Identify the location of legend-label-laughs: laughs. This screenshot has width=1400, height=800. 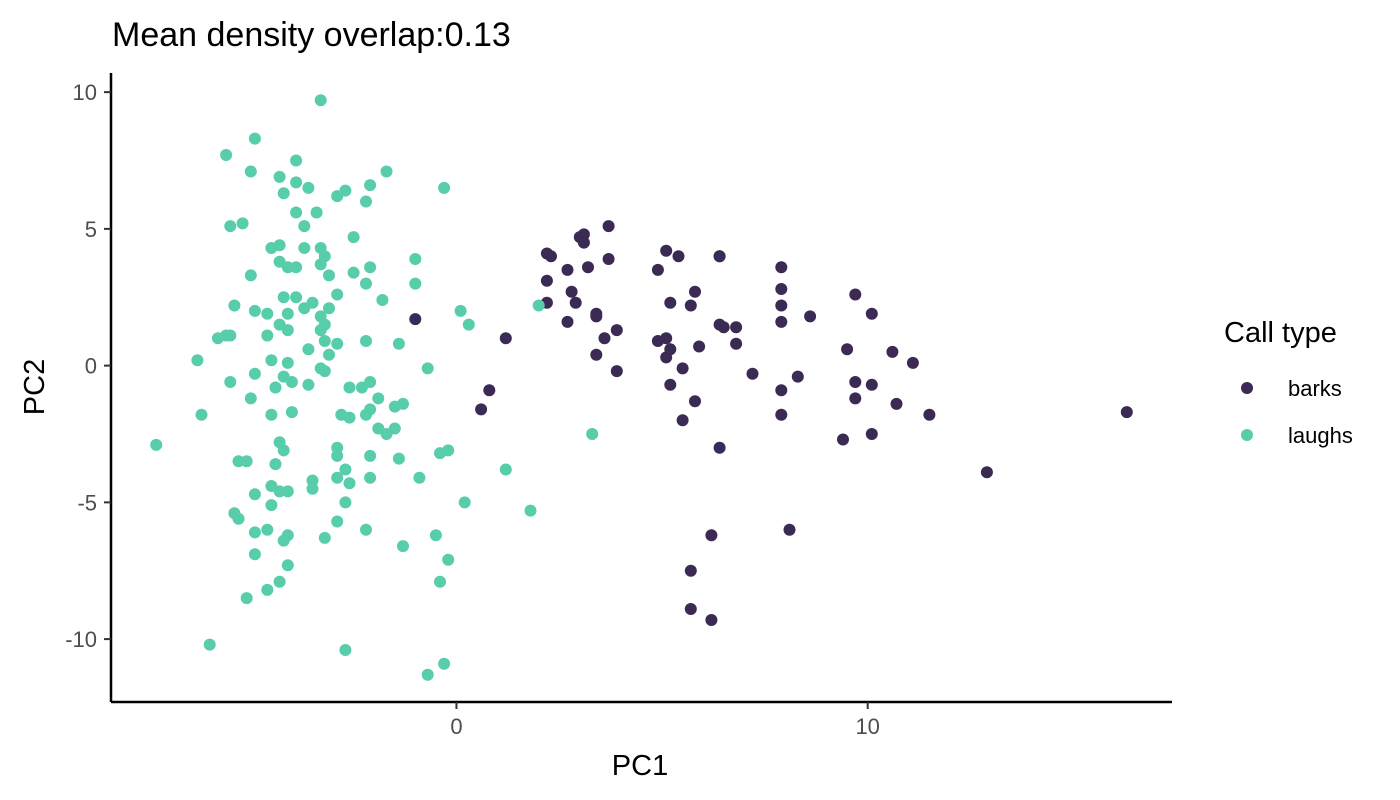
(1320, 435).